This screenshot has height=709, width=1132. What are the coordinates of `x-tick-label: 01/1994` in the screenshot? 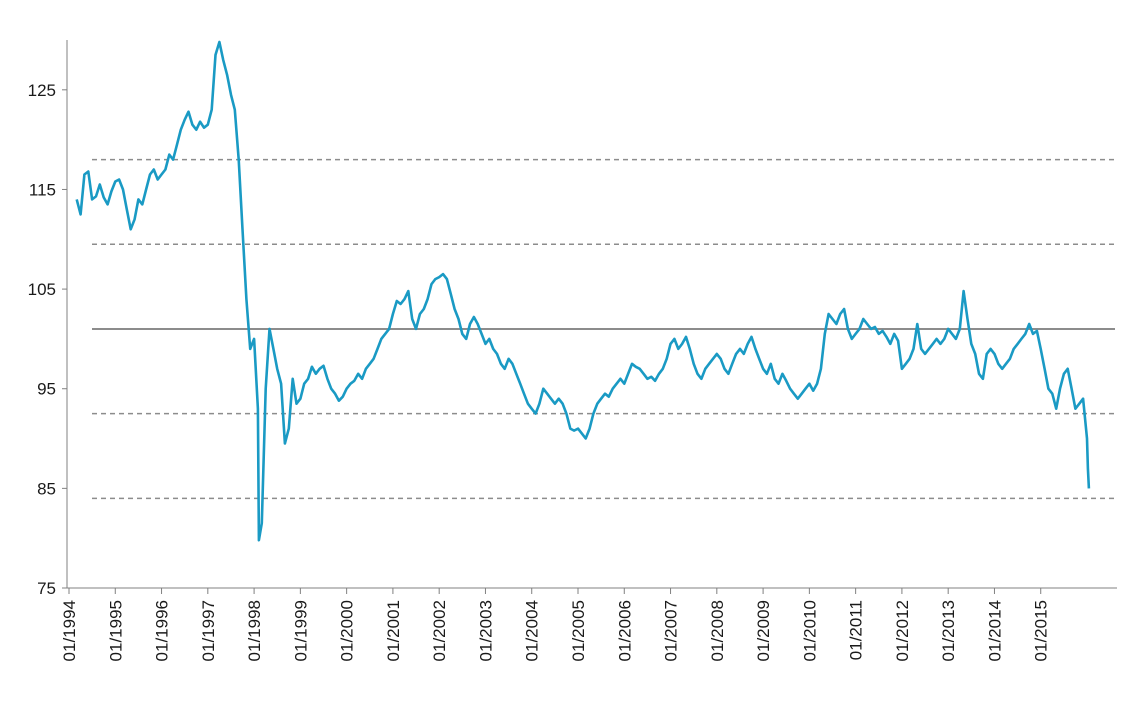 It's located at (69, 630).